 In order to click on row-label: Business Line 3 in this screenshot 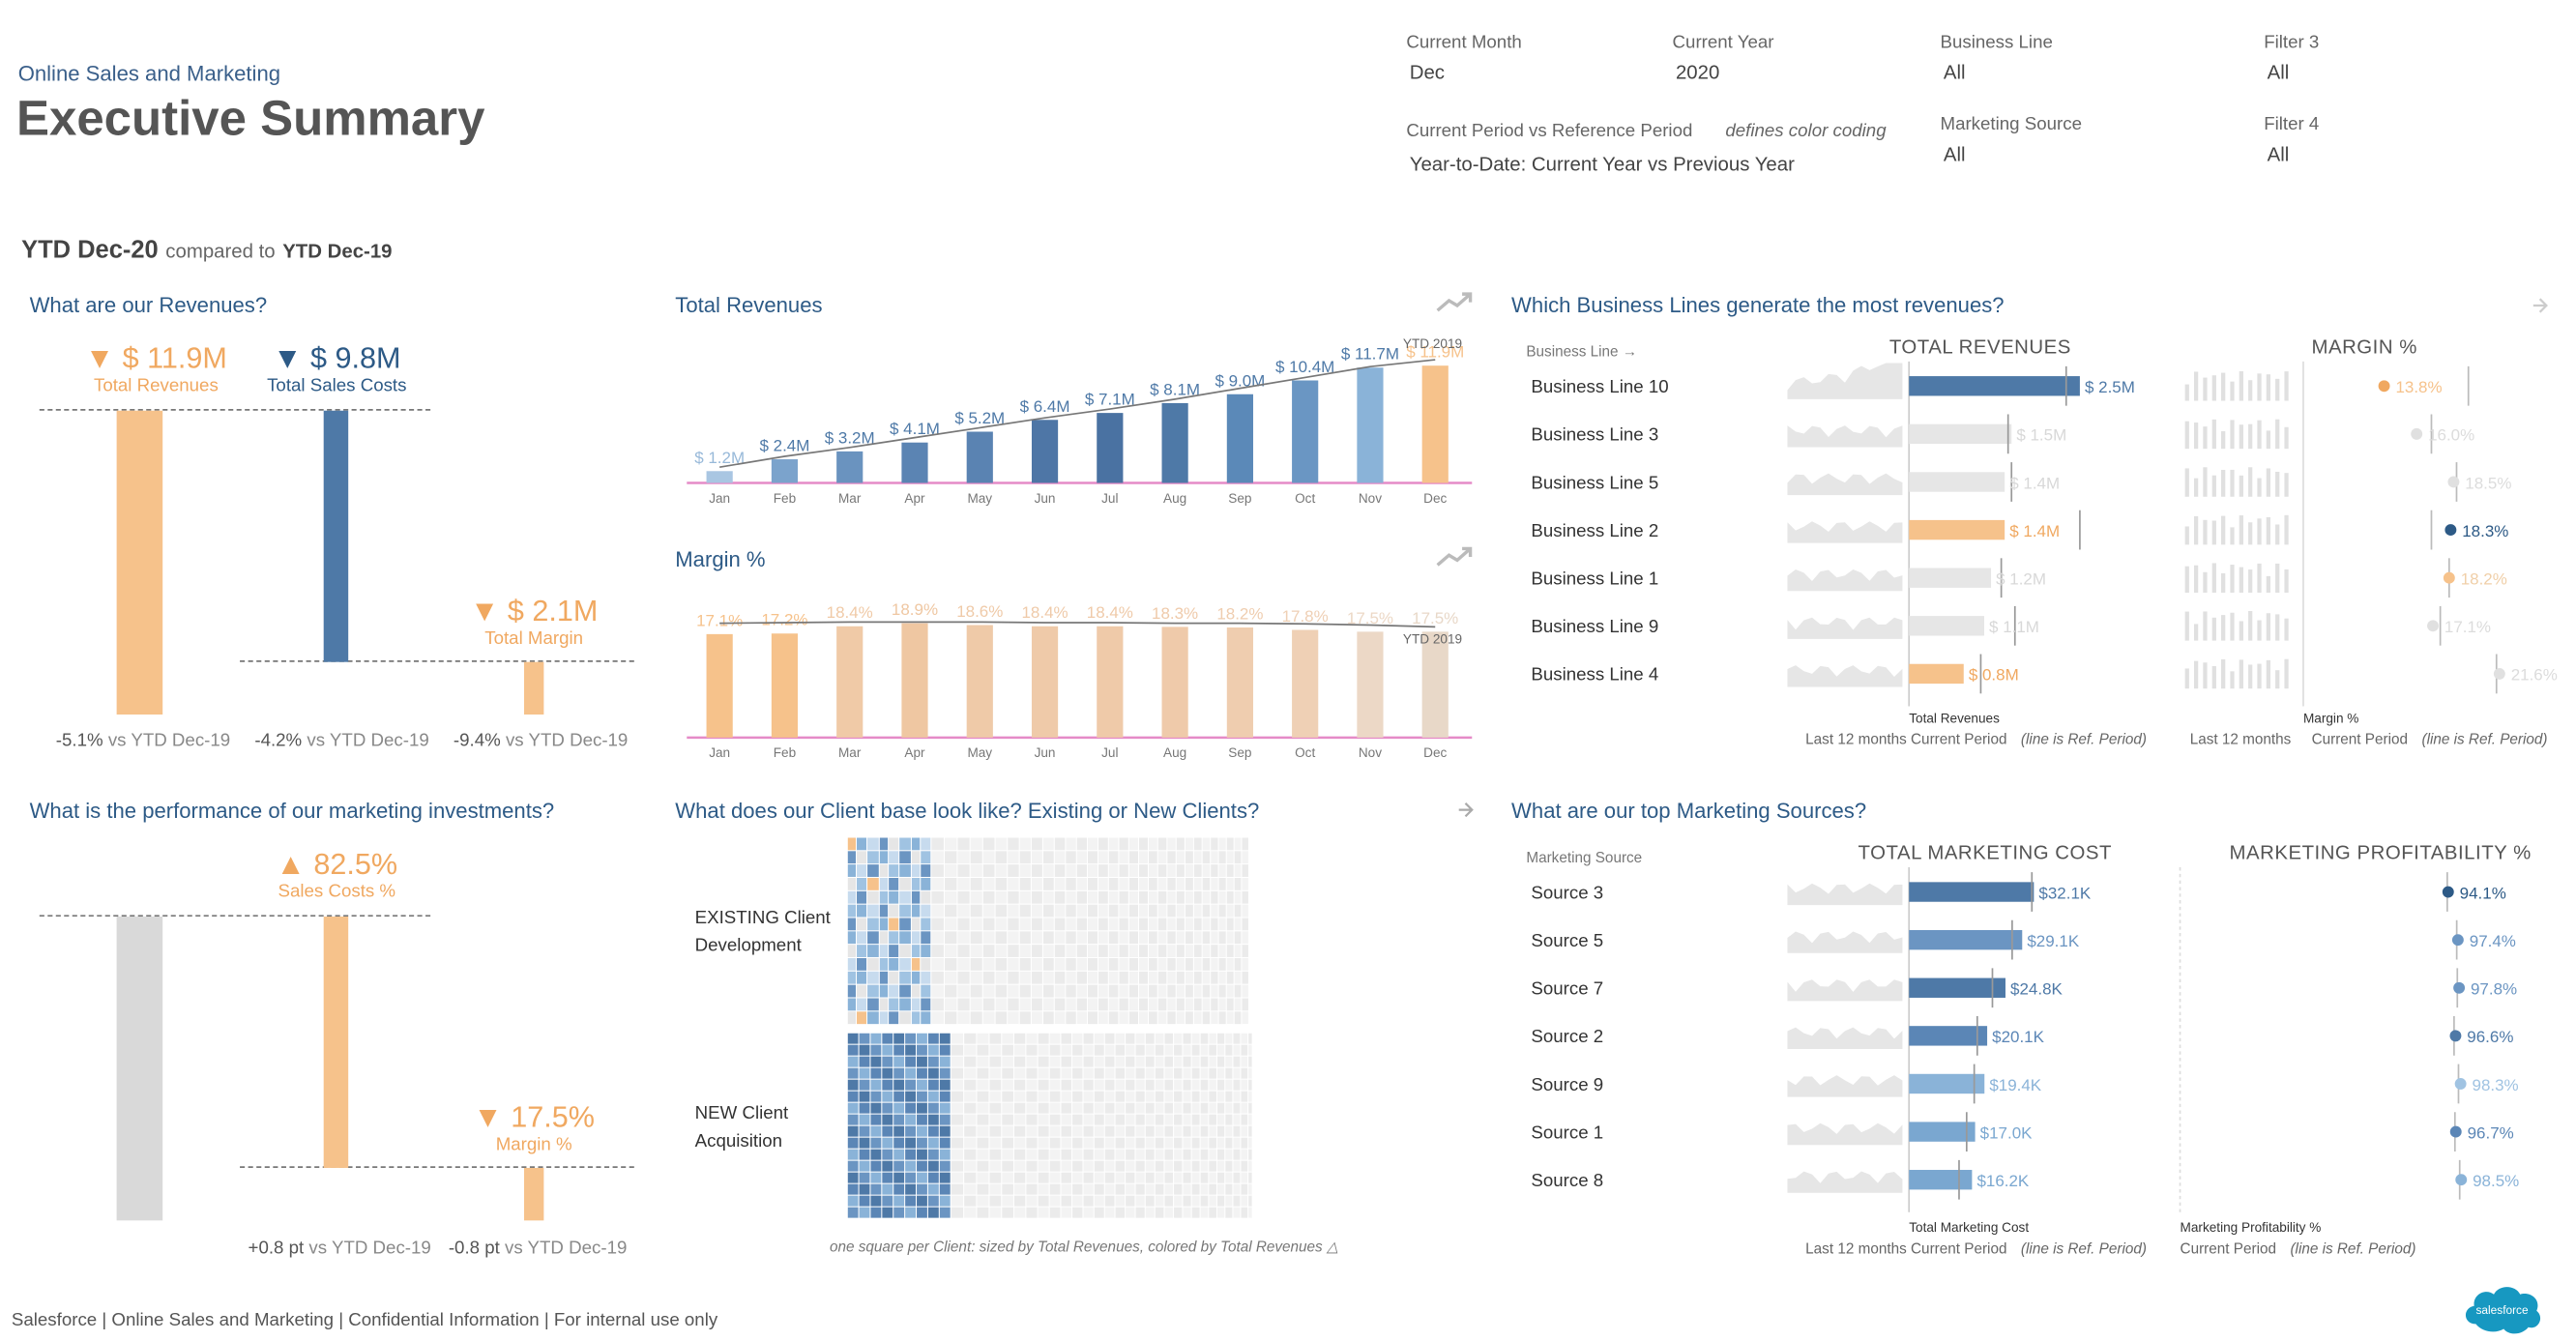, I will do `click(1594, 434)`.